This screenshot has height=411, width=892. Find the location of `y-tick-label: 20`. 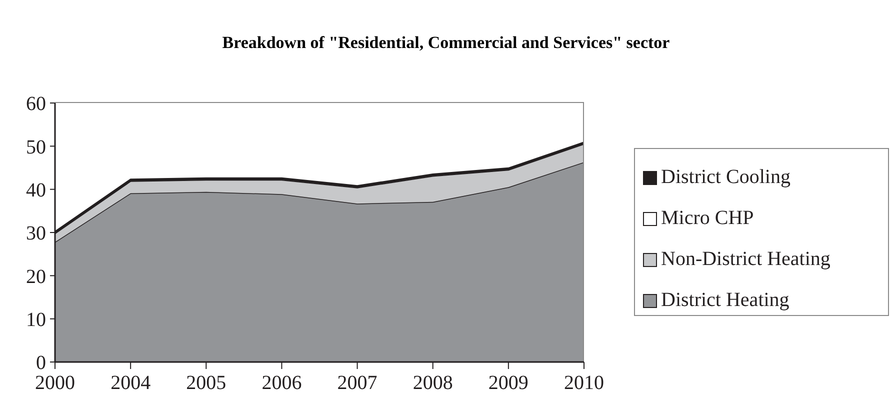

y-tick-label: 20 is located at coordinates (36, 277).